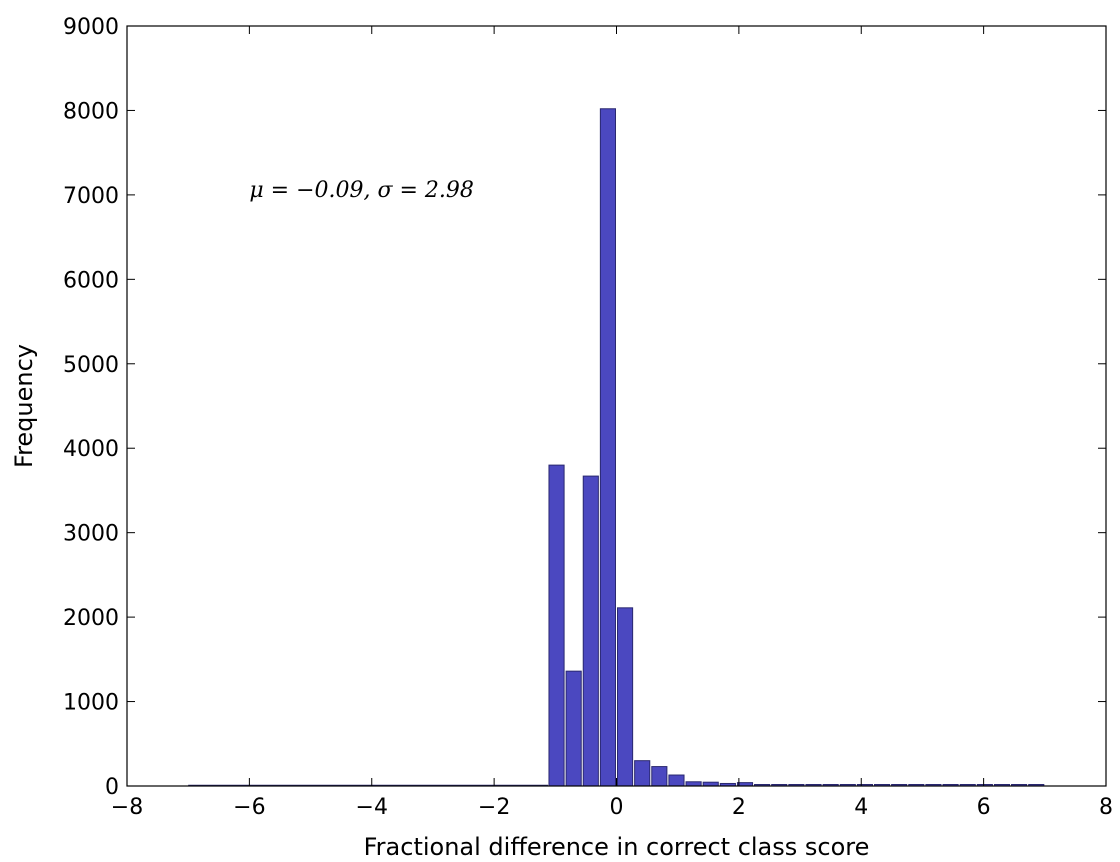 The image size is (1120, 862). I want to click on x-tick-label: 4, so click(861, 807).